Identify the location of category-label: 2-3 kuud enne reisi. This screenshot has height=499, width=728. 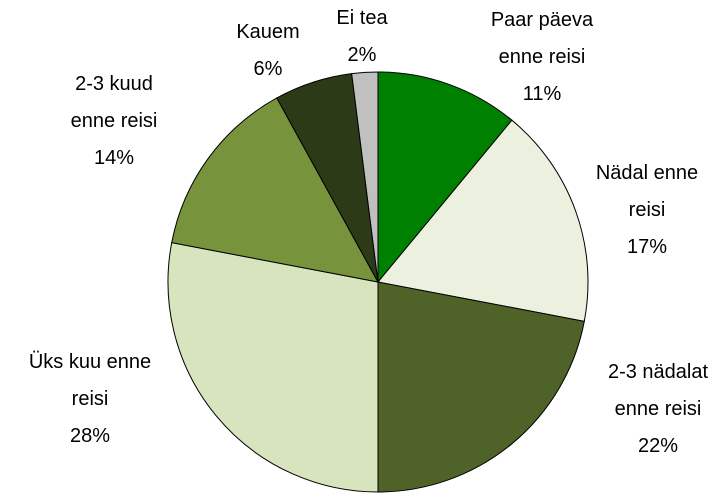
(114, 102).